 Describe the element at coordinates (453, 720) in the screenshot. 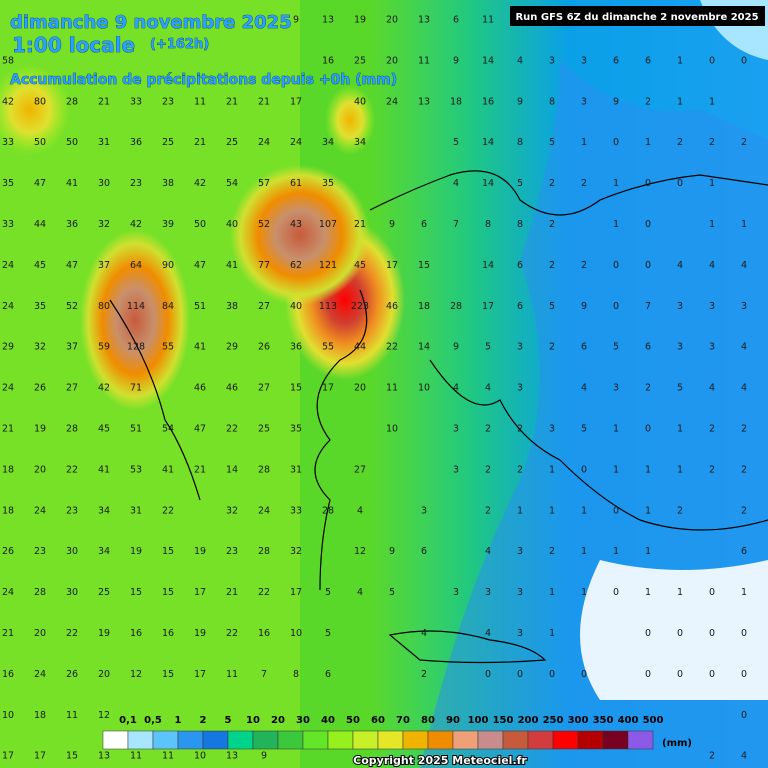

I see `legend-label: 90` at that location.